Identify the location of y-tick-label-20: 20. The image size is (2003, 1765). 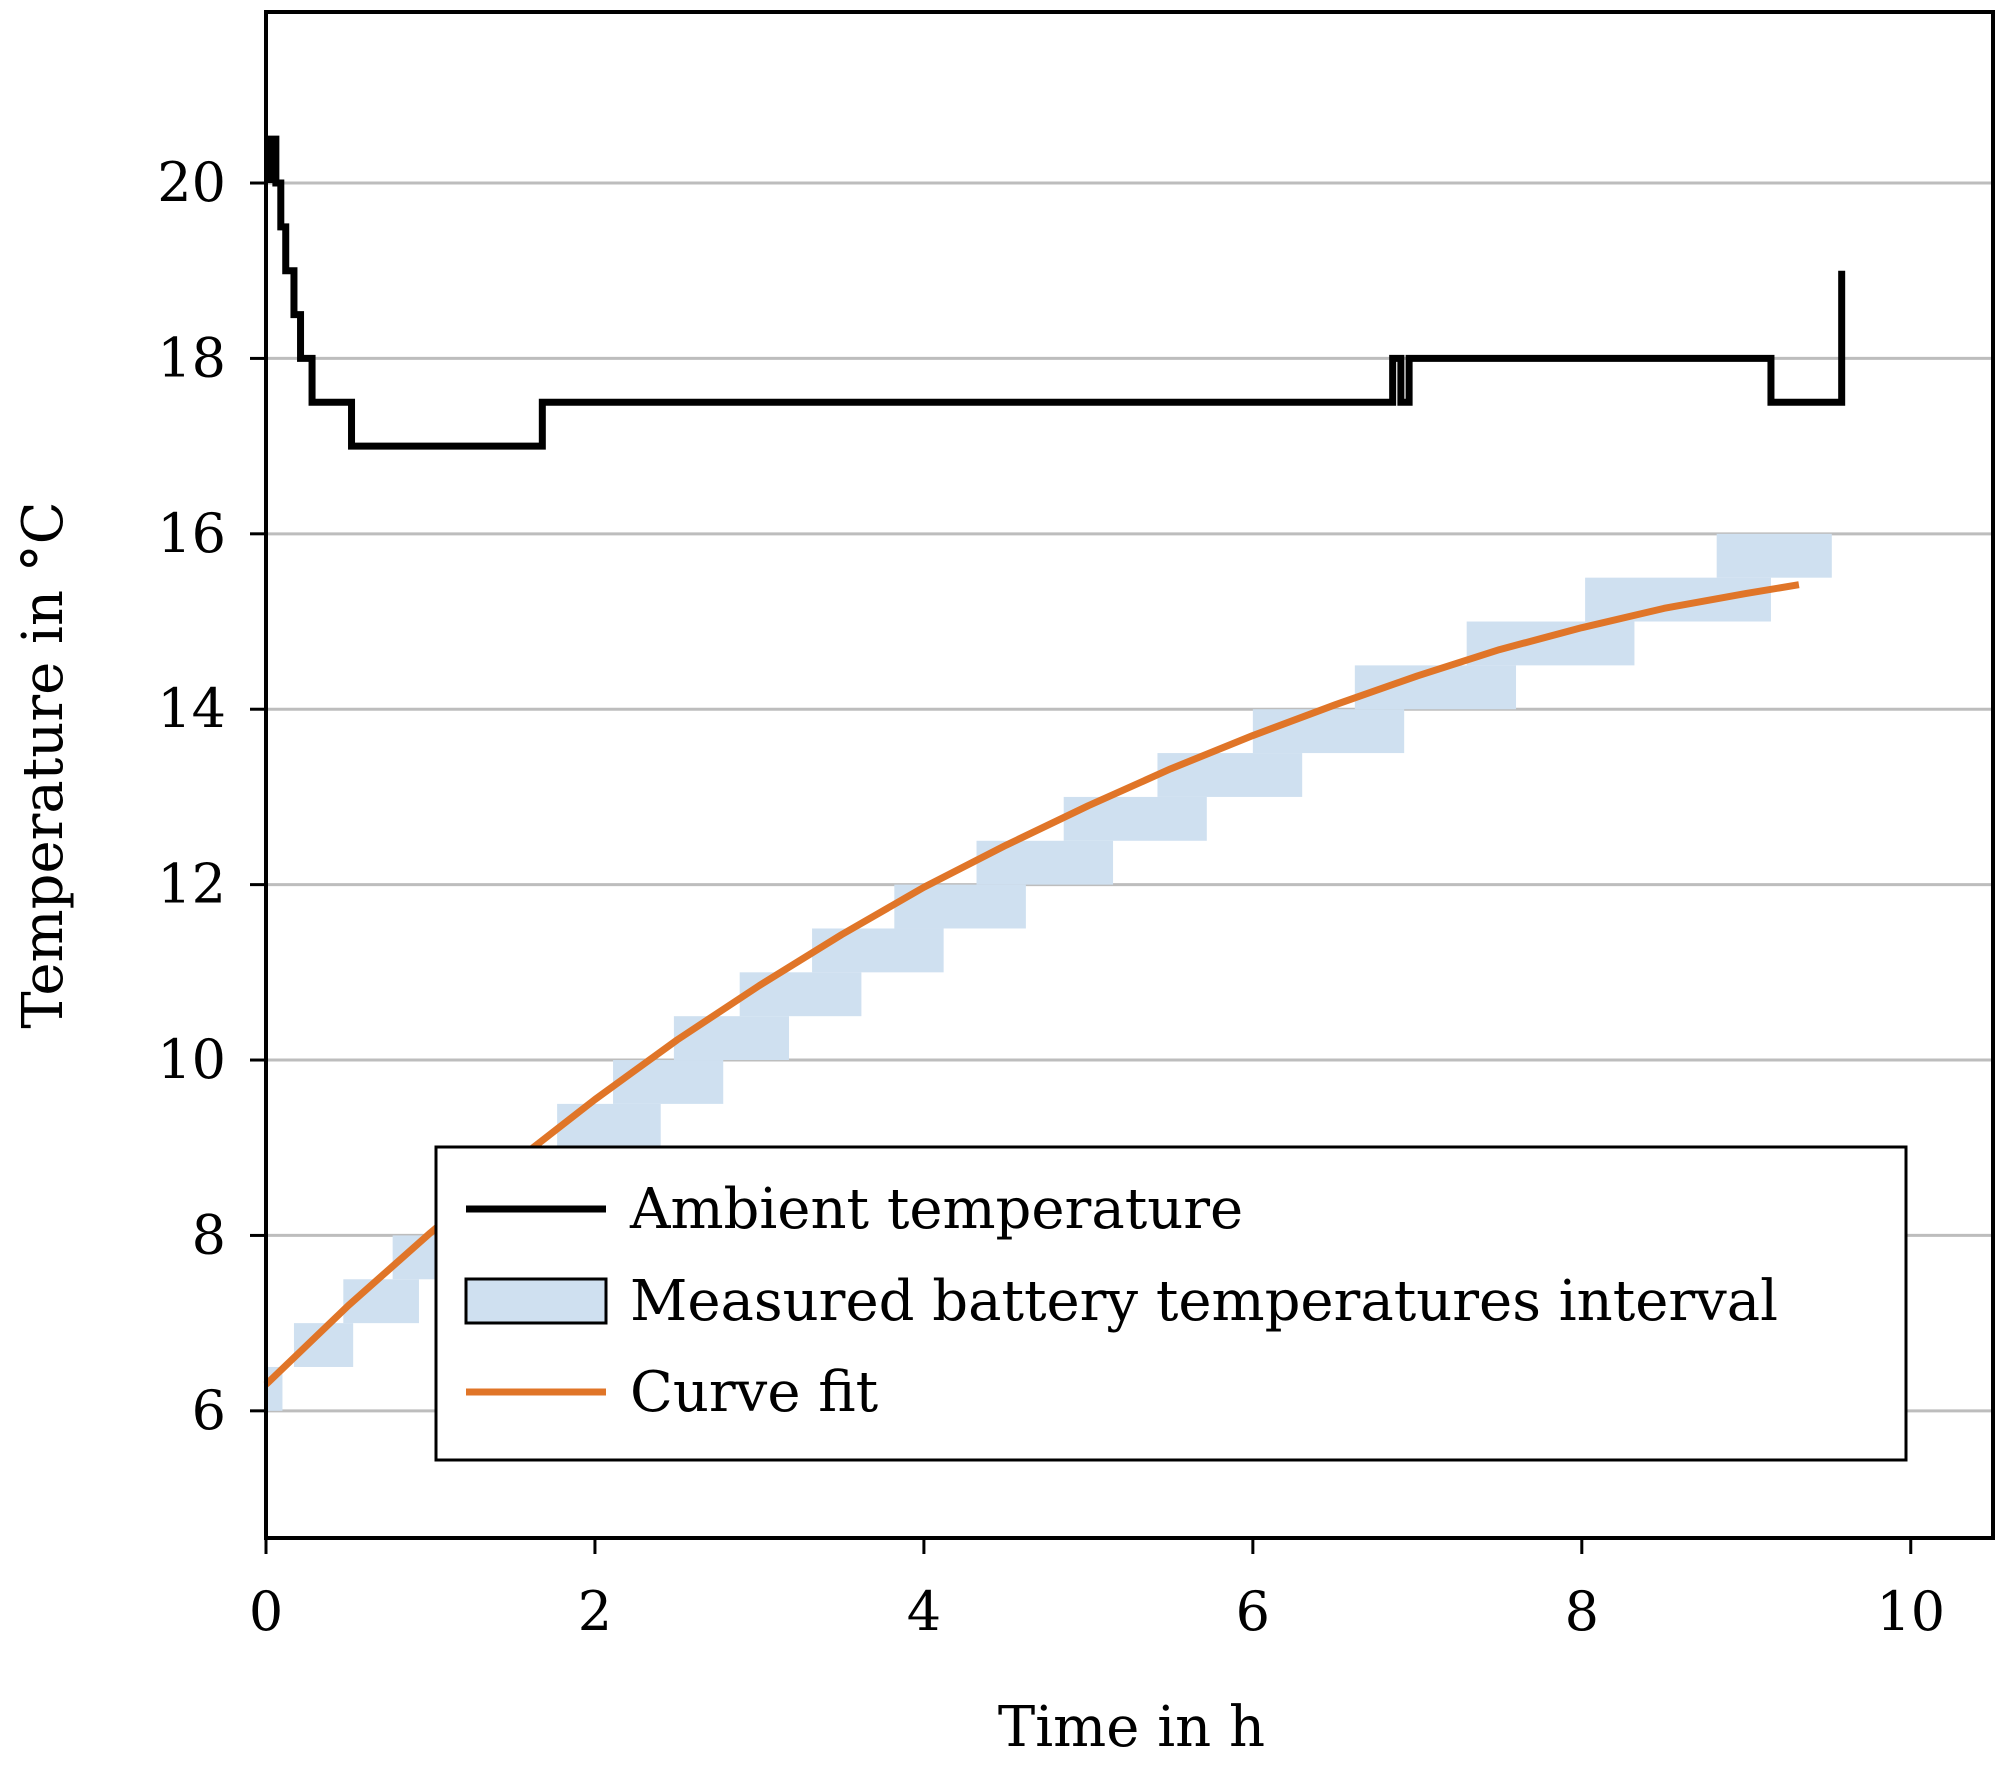
(191, 182).